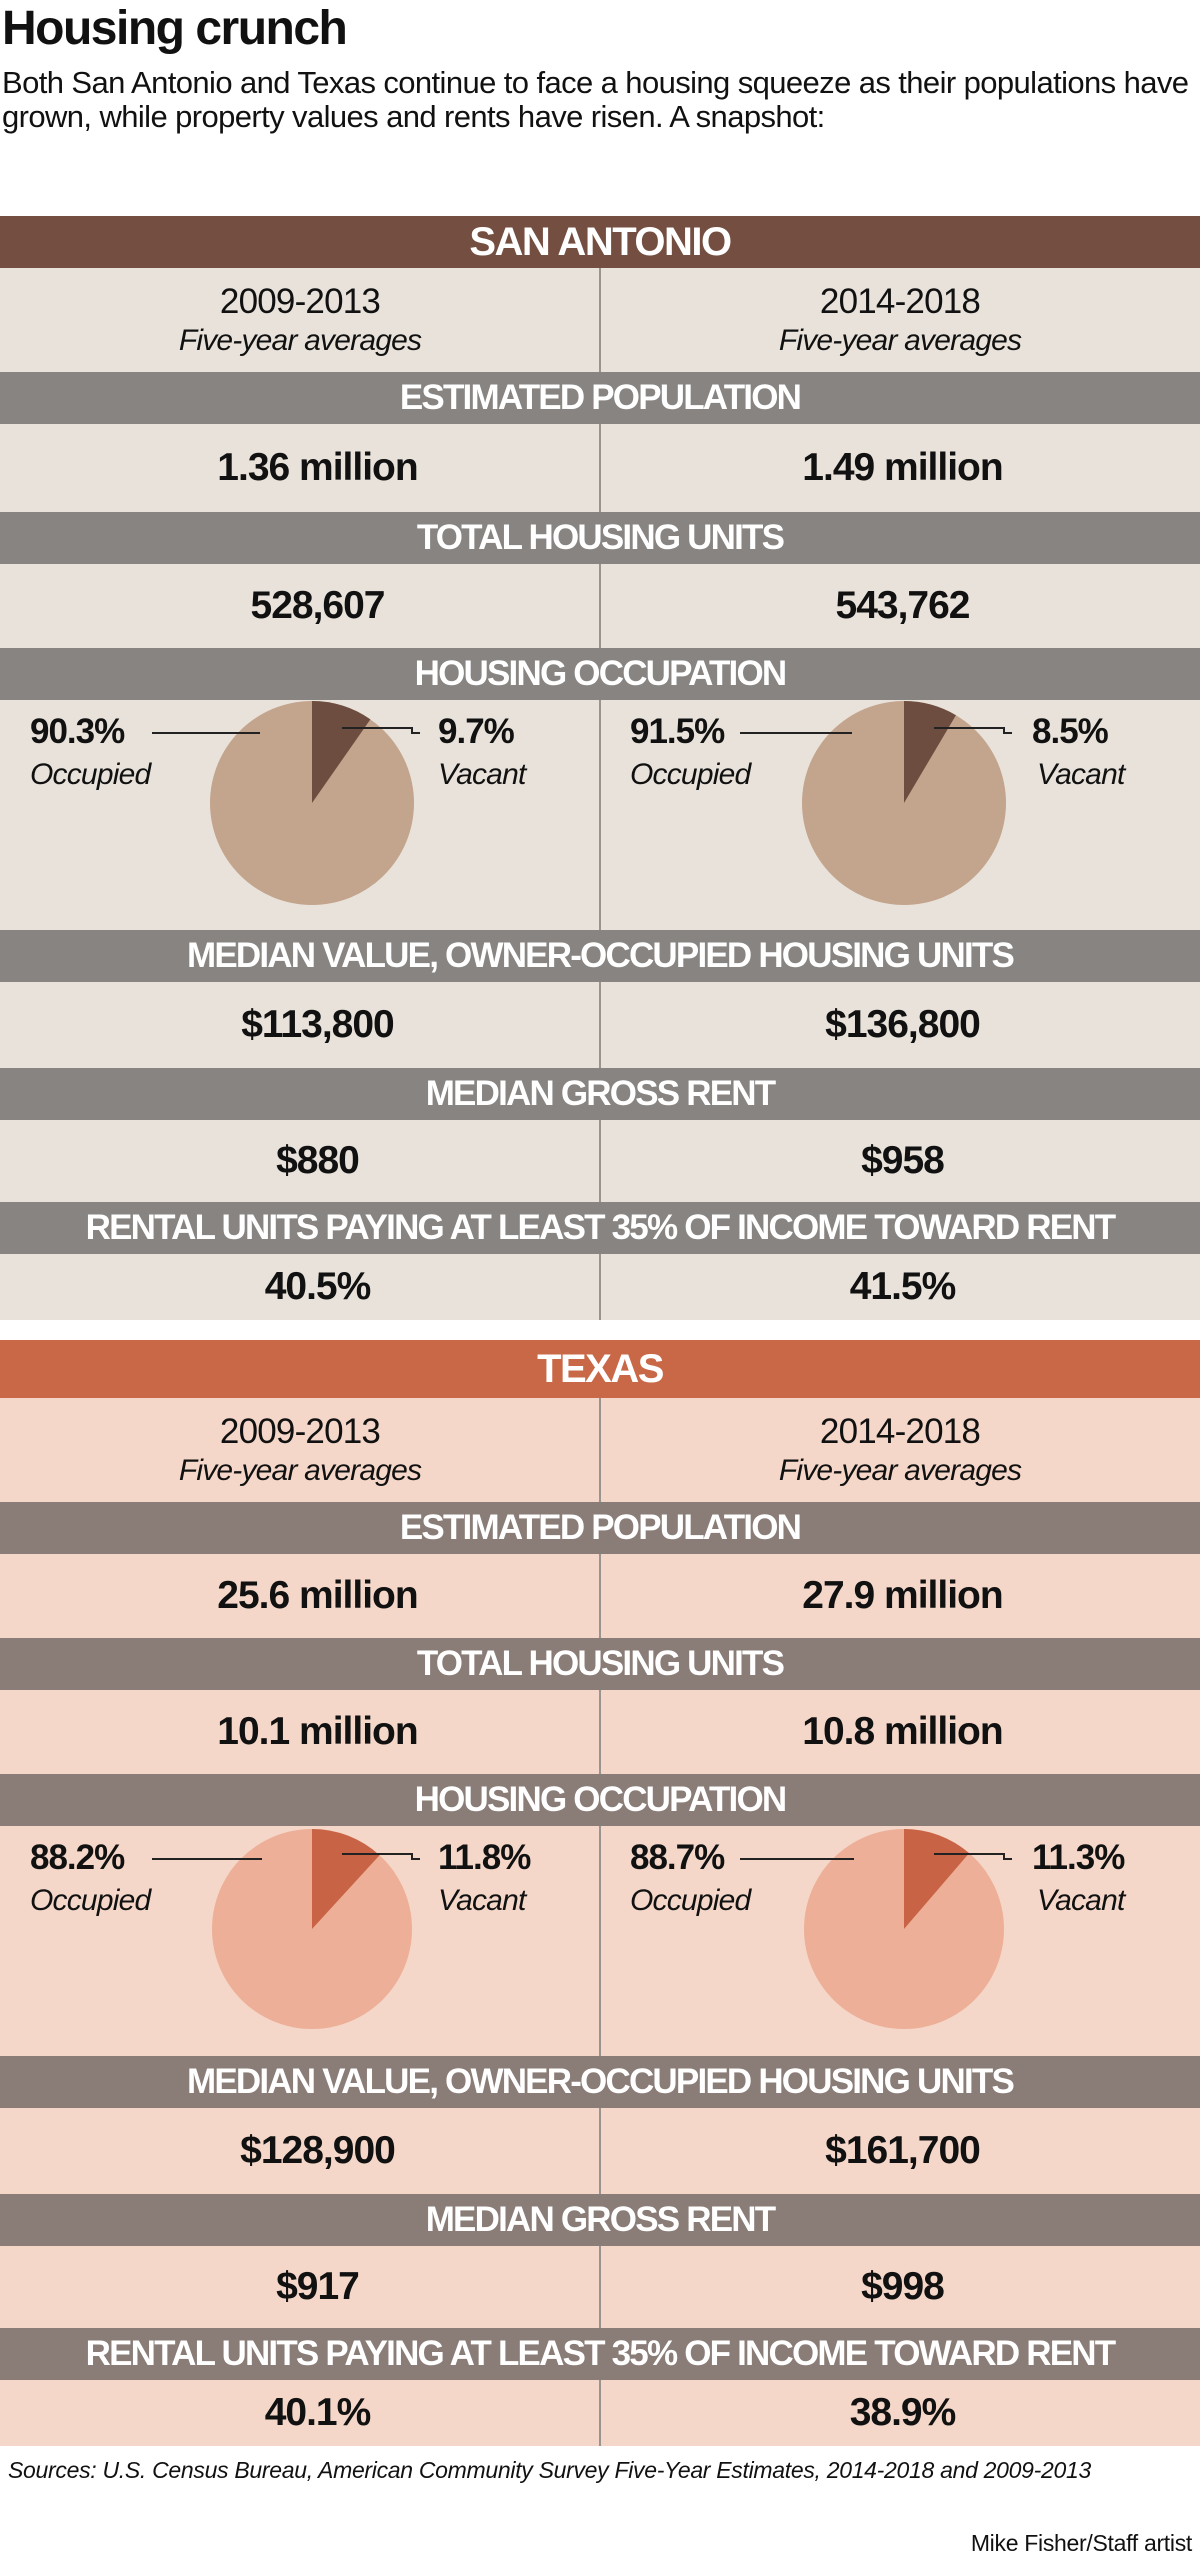  What do you see at coordinates (317, 1595) in the screenshot?
I see `metric-value: 25.6 million` at bounding box center [317, 1595].